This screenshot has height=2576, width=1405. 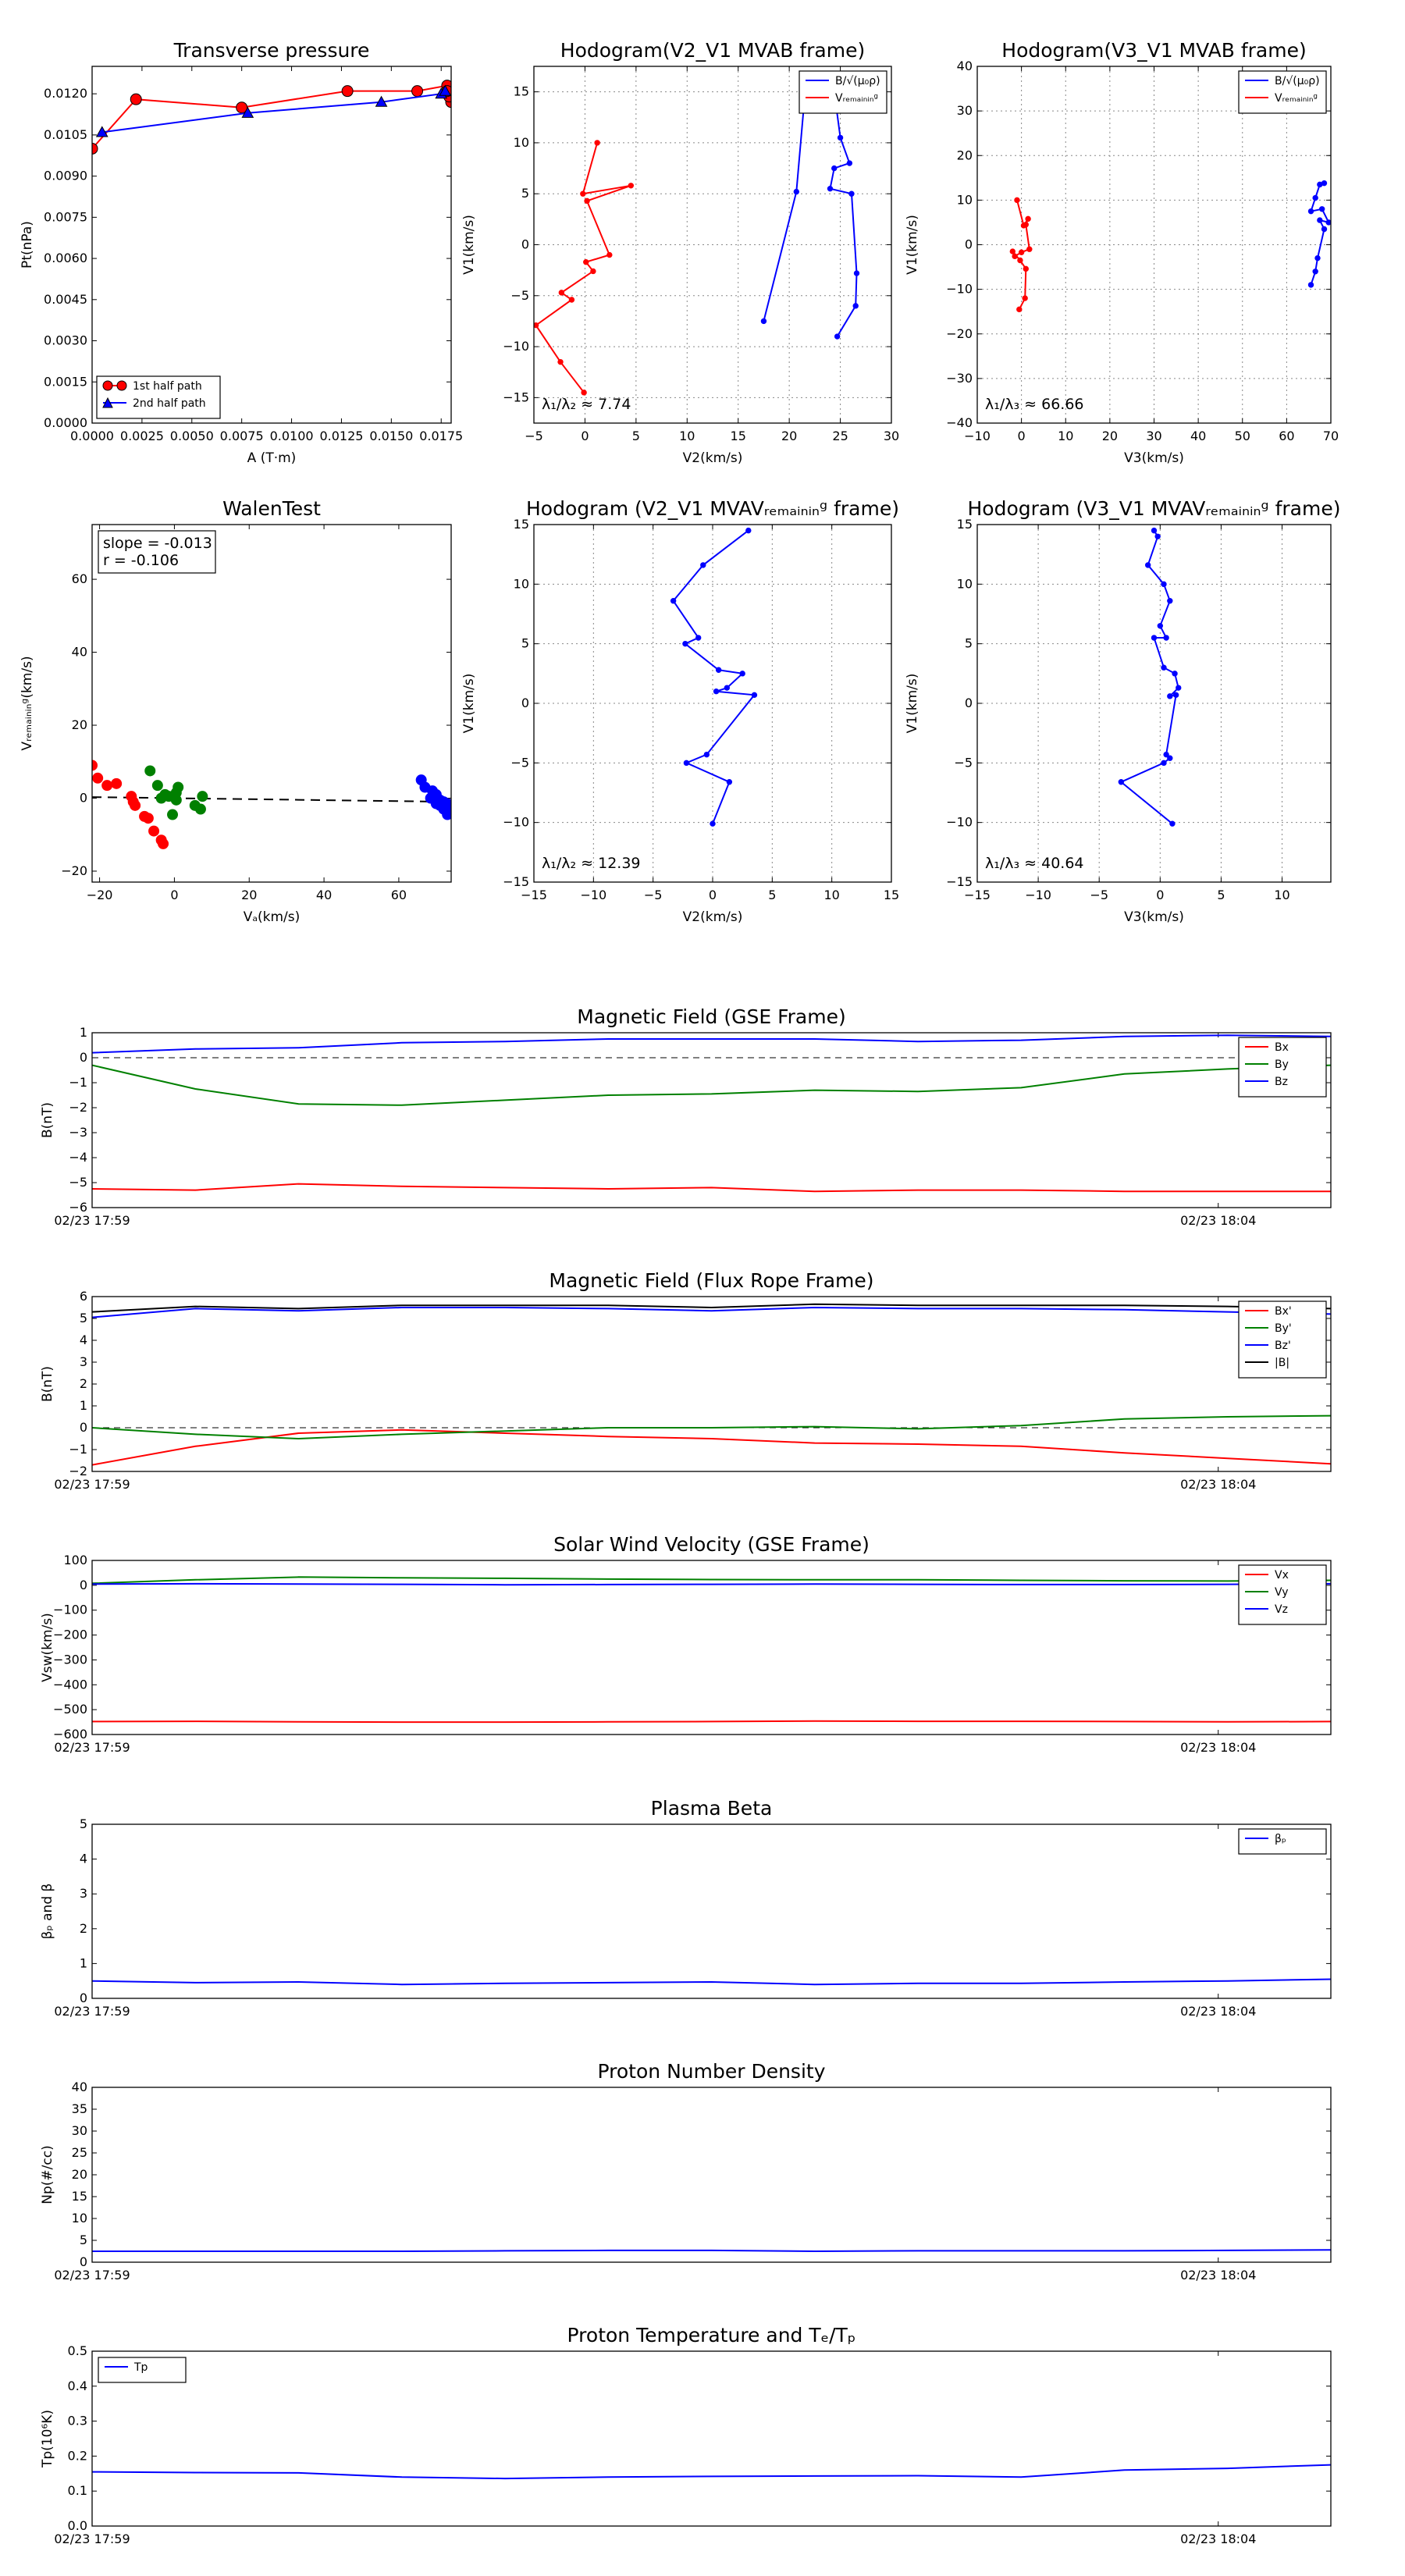 I want to click on x-tick-label: 70, so click(x=1331, y=436).